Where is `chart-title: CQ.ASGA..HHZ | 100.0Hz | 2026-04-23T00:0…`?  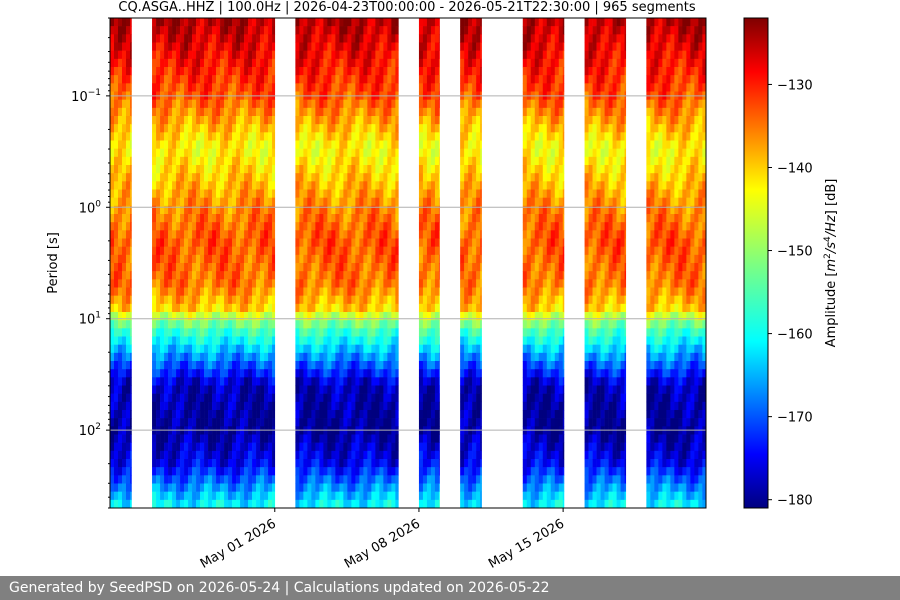 chart-title: CQ.ASGA..HHZ | 100.0Hz | 2026-04-23T00:0… is located at coordinates (406, 7).